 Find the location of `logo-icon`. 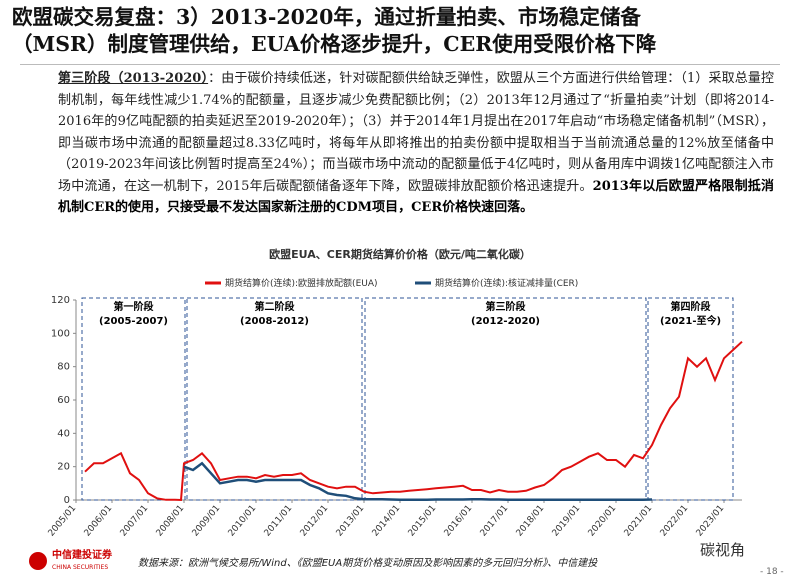

logo-icon is located at coordinates (38, 561).